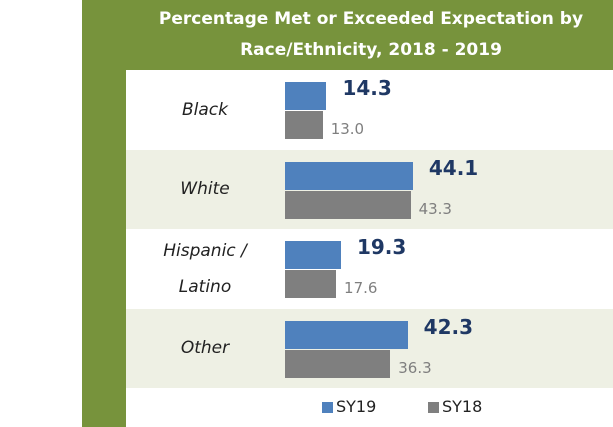 The image size is (613, 427). What do you see at coordinates (361, 288) in the screenshot?
I see `value-label: 17.6` at bounding box center [361, 288].